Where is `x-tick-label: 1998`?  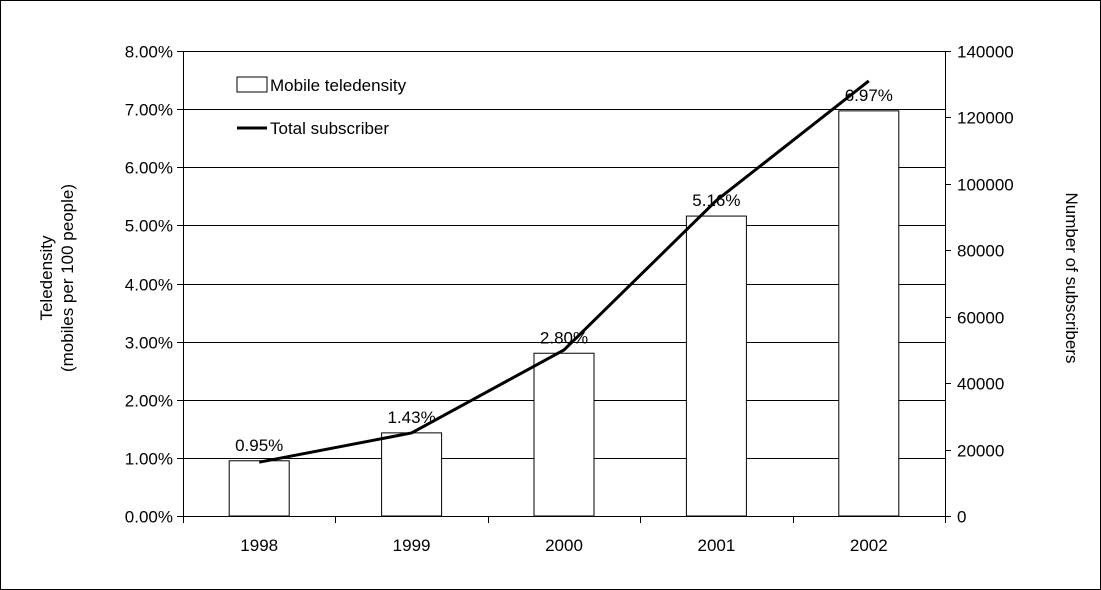
x-tick-label: 1998 is located at coordinates (259, 545).